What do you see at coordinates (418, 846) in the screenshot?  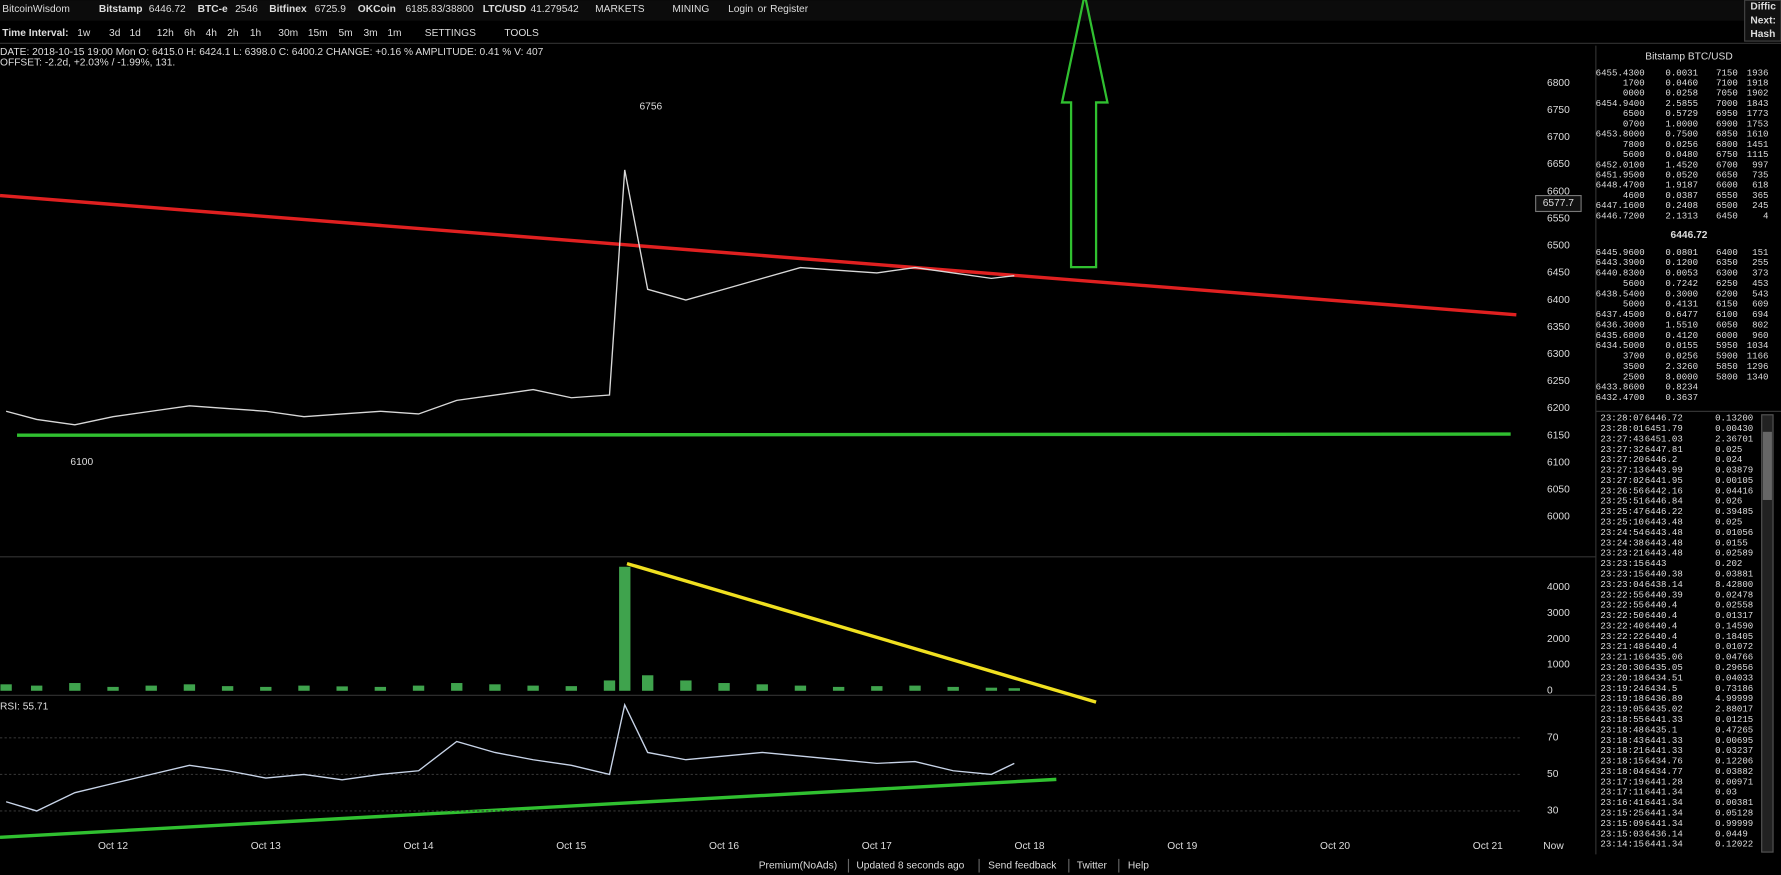 I see `x-tick-label: Oct 14` at bounding box center [418, 846].